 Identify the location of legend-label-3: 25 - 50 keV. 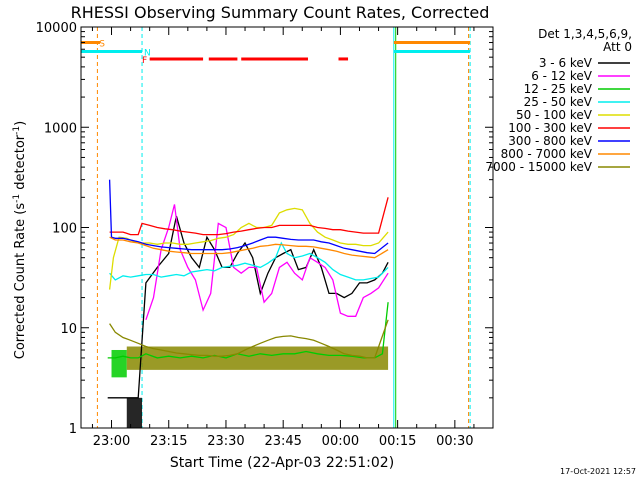
(558, 102).